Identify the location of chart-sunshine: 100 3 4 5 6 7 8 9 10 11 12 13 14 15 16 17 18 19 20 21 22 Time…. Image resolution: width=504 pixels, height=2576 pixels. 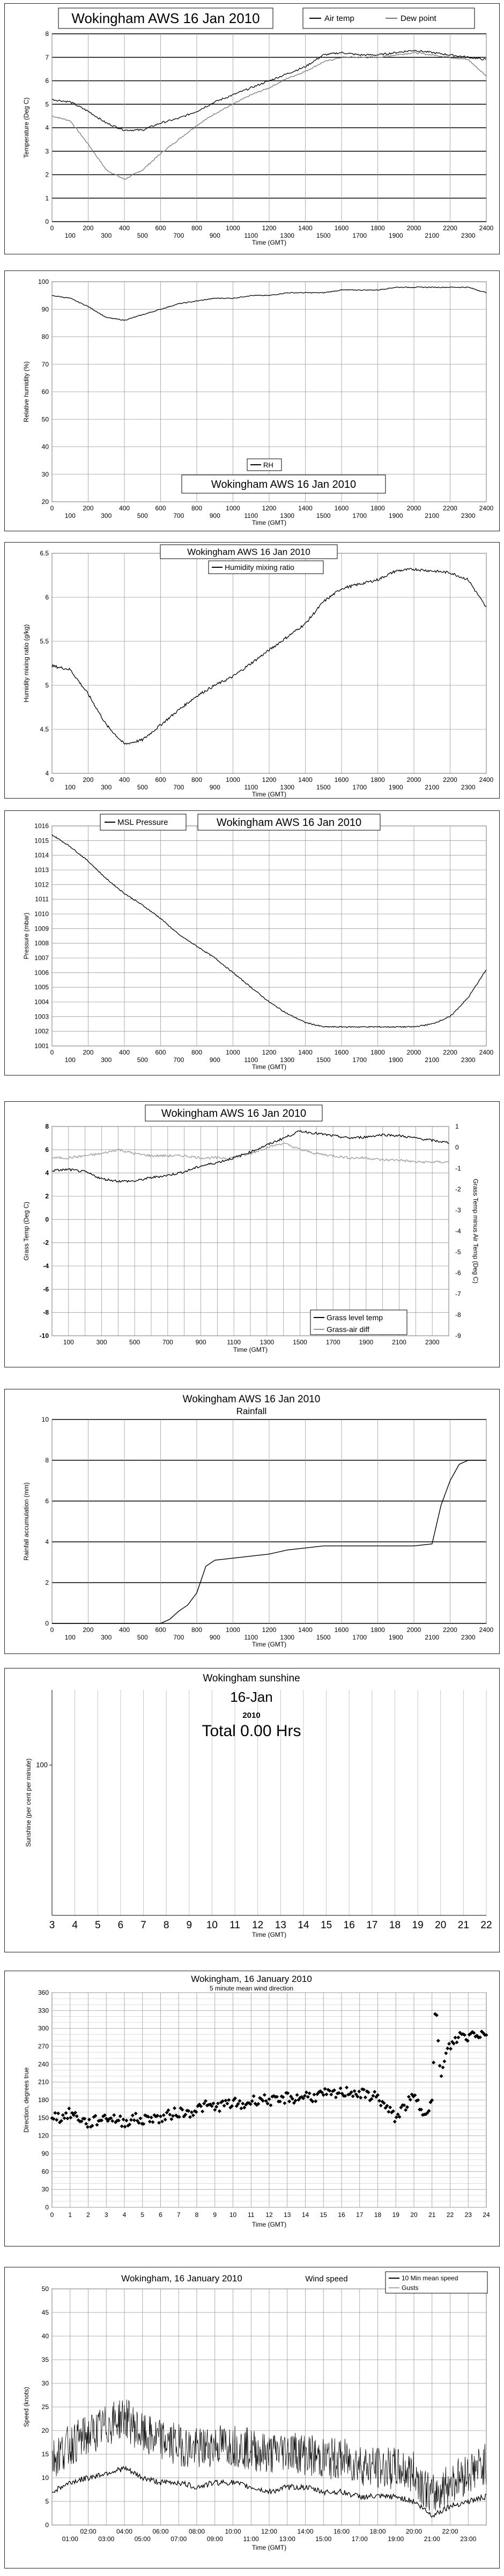
(252, 1810).